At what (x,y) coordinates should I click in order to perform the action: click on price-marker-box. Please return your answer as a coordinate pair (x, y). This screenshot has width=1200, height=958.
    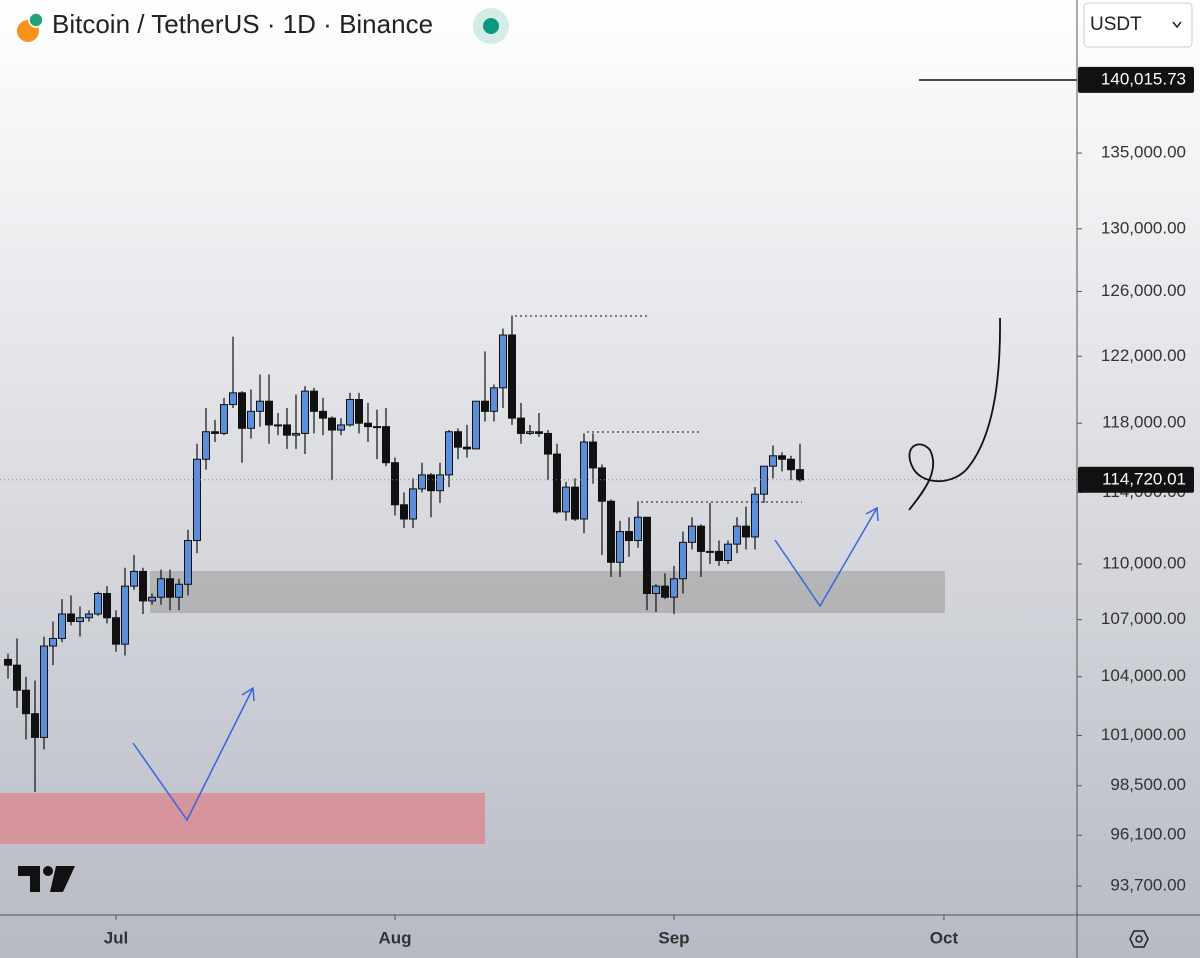
    Looking at the image, I should click on (1136, 79).